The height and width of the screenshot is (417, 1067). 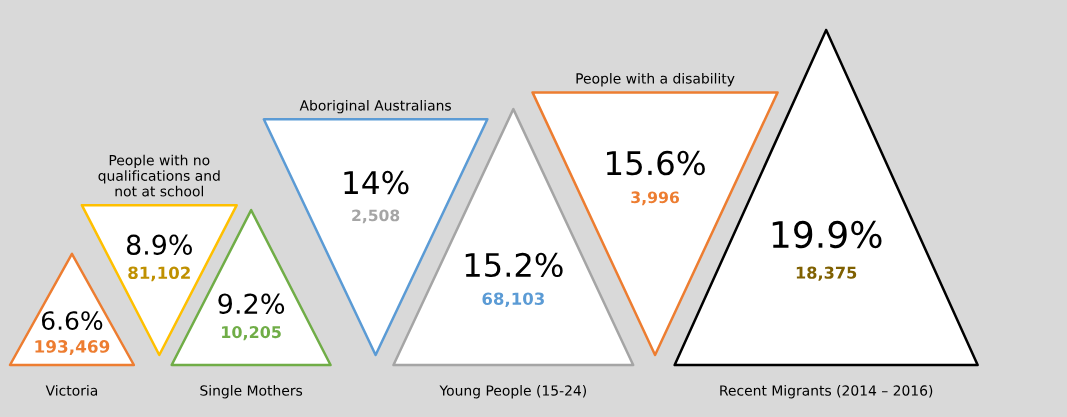 What do you see at coordinates (655, 79) in the screenshot?
I see `category-label: People with a disability` at bounding box center [655, 79].